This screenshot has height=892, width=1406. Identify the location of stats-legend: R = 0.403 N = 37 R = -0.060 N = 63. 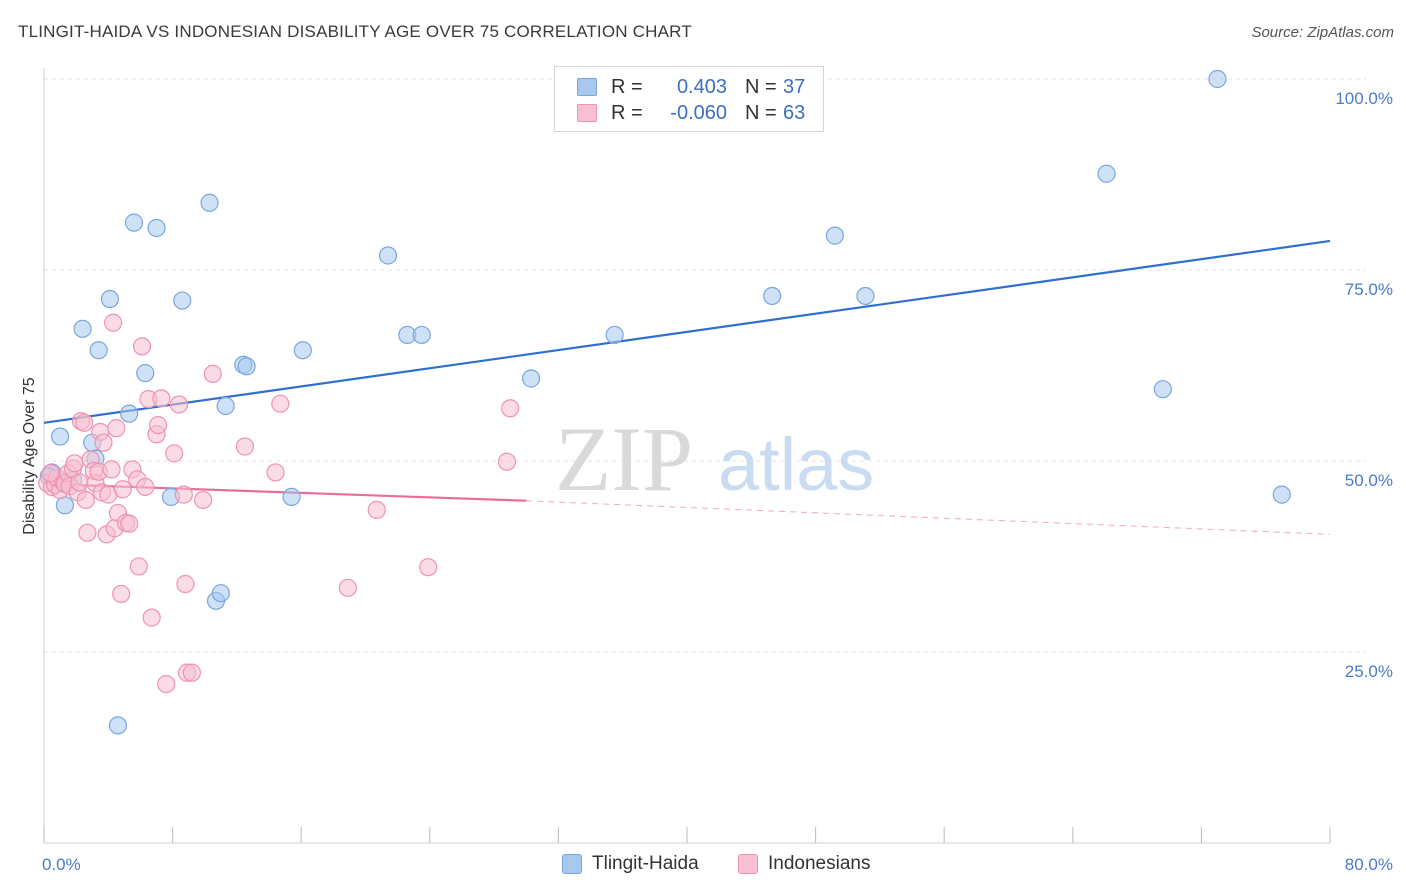
(689, 99).